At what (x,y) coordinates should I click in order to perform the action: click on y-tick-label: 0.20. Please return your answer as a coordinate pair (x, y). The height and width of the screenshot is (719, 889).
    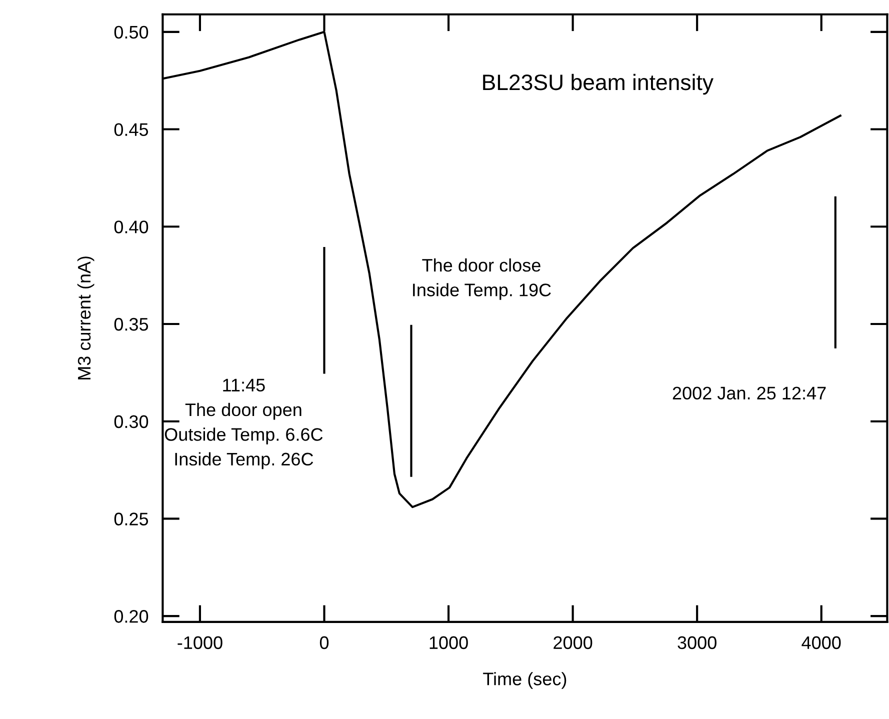
    Looking at the image, I should click on (131, 616).